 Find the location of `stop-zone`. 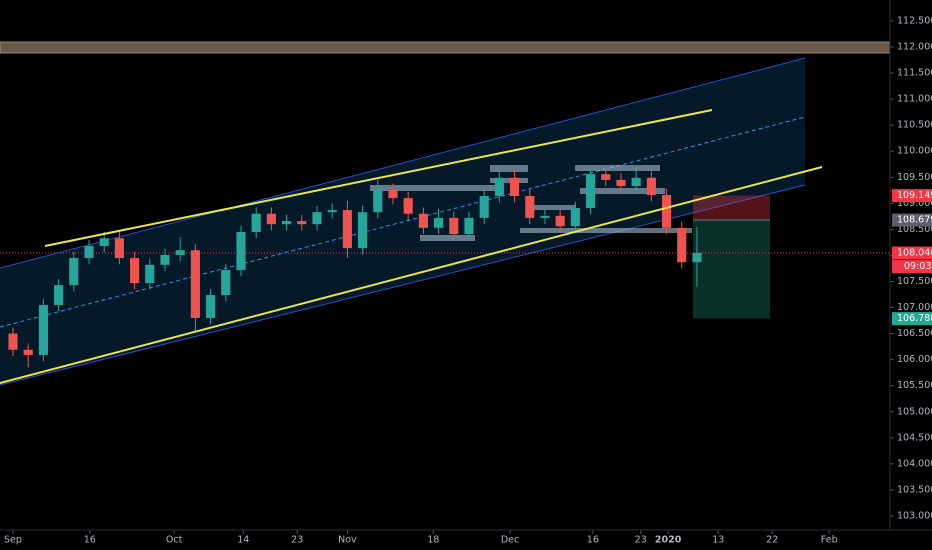

stop-zone is located at coordinates (731, 208).